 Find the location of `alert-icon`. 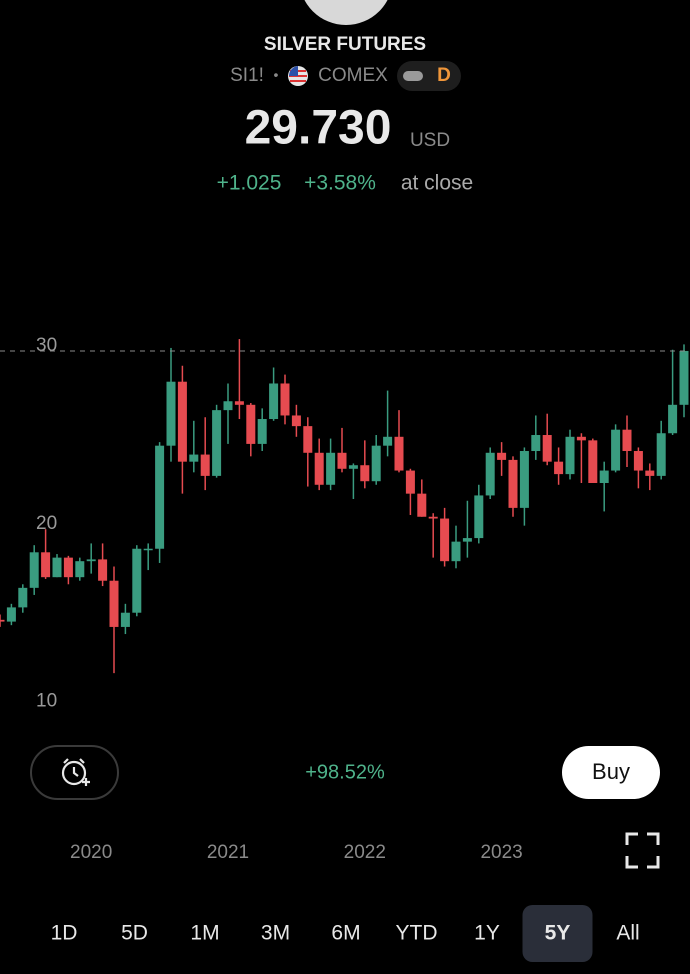

alert-icon is located at coordinates (75, 772).